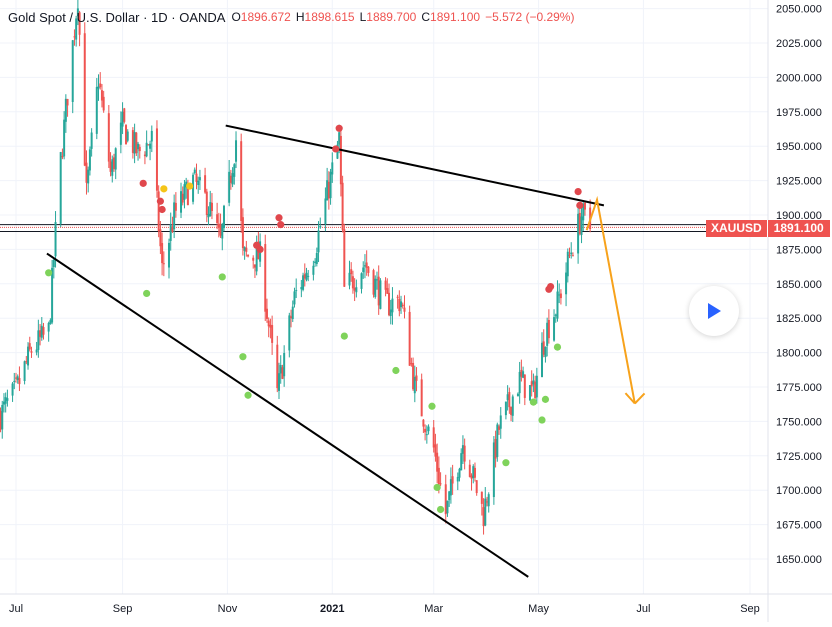 This screenshot has height=627, width=832. I want to click on ohlc-change: −5.572 (−0.29%), so click(530, 17).